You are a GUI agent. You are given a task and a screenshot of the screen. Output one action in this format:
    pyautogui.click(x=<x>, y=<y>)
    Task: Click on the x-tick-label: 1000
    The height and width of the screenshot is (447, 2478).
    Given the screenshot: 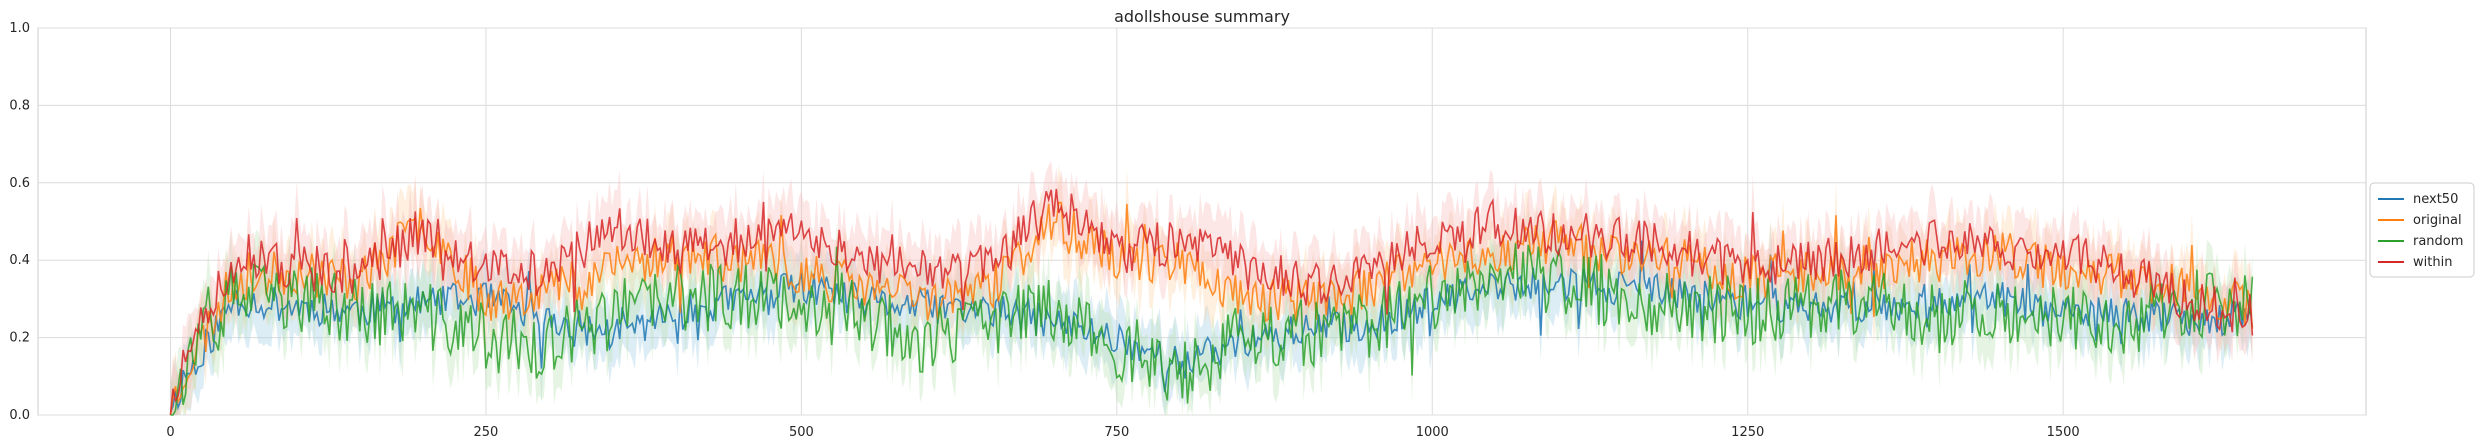 What is the action you would take?
    pyautogui.click(x=1432, y=432)
    